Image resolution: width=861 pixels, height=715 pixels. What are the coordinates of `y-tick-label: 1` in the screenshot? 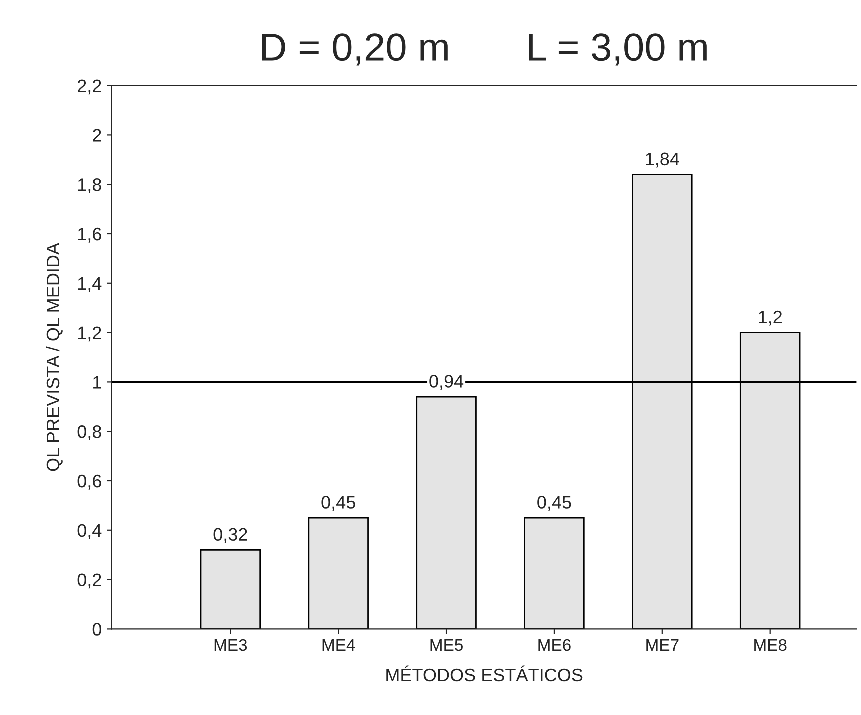 It's located at (98, 382).